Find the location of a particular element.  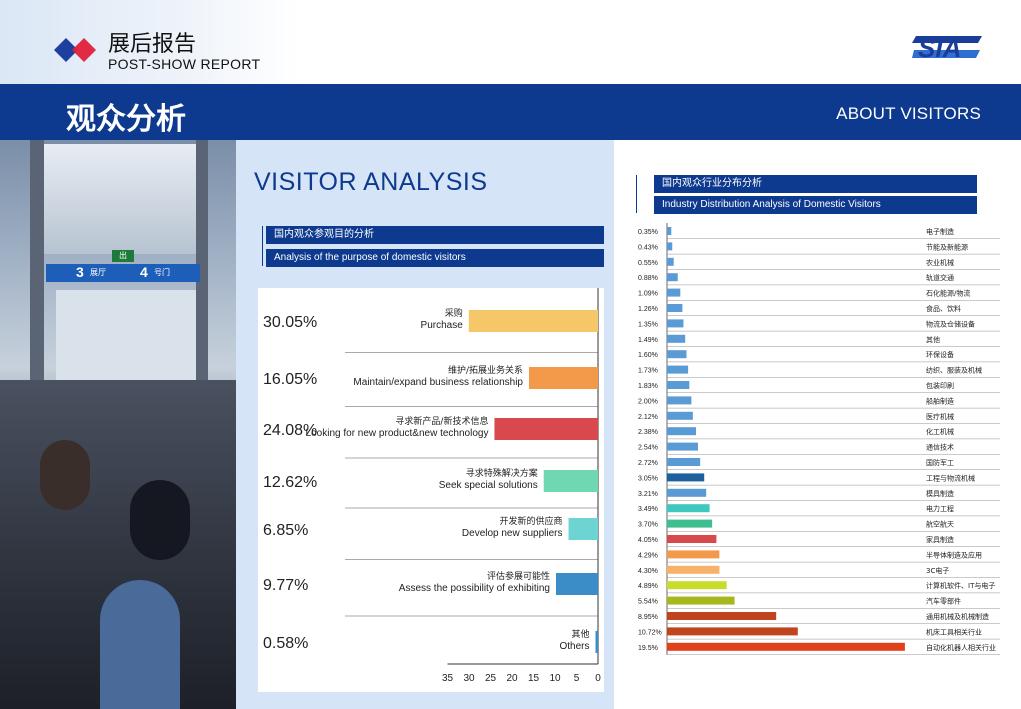

photo-ceiling is located at coordinates (124, 199).